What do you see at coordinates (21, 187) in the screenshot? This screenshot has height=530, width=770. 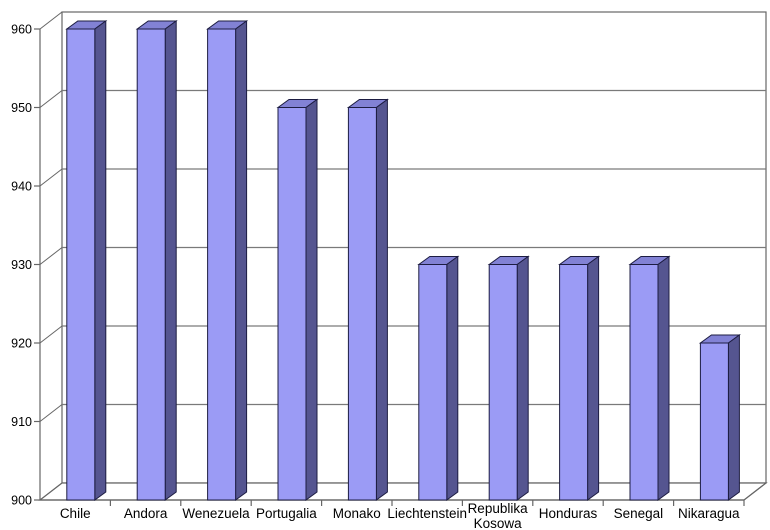 I see `y-tick-label: 940` at bounding box center [21, 187].